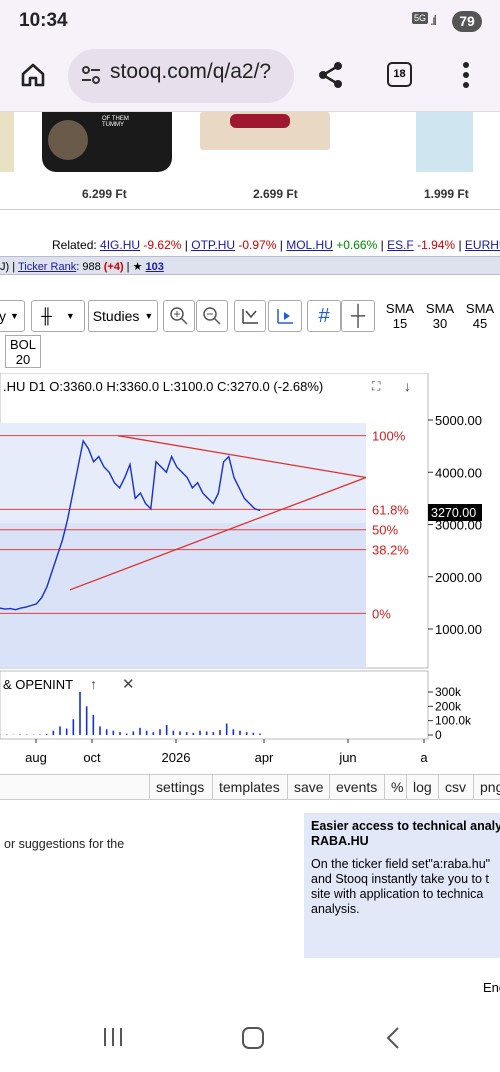 This screenshot has width=500, height=1072. I want to click on product-price: 2.699 Ft, so click(275, 194).